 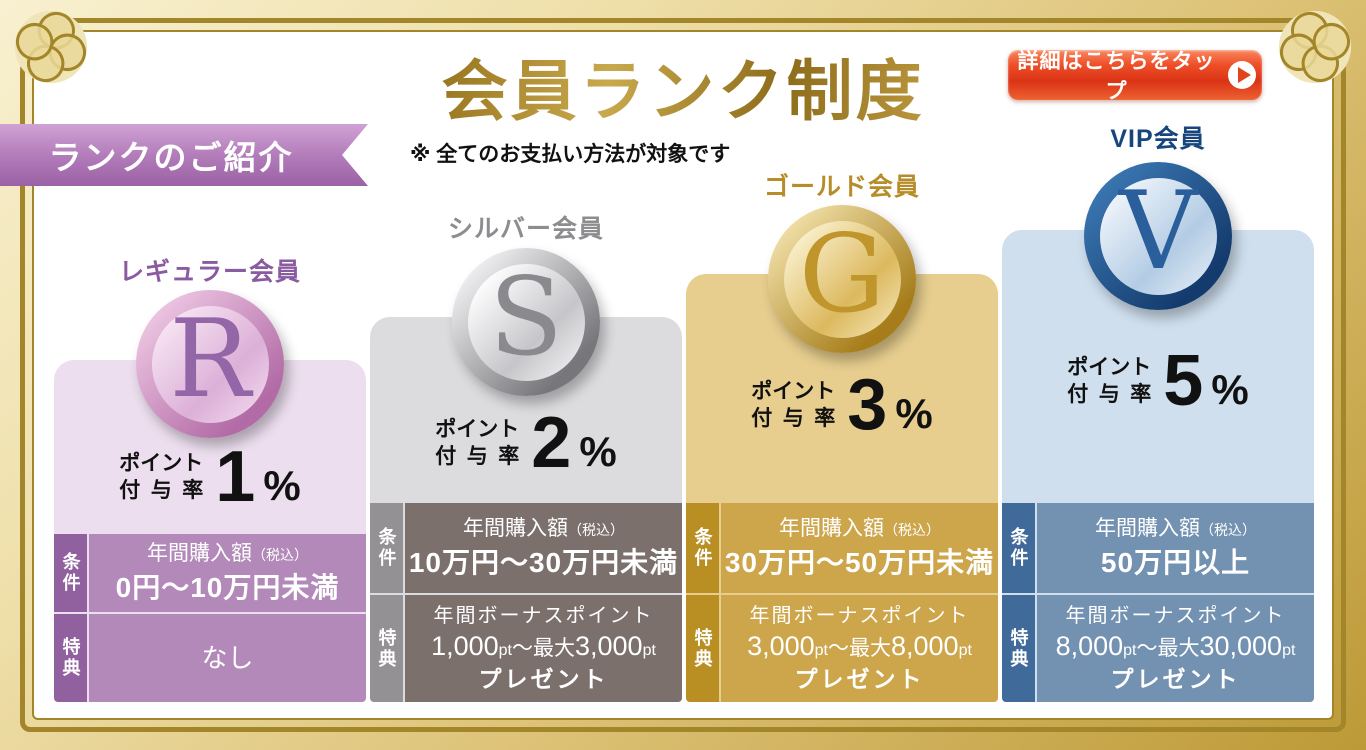 I want to click on rate-value: 1, so click(x=235, y=477).